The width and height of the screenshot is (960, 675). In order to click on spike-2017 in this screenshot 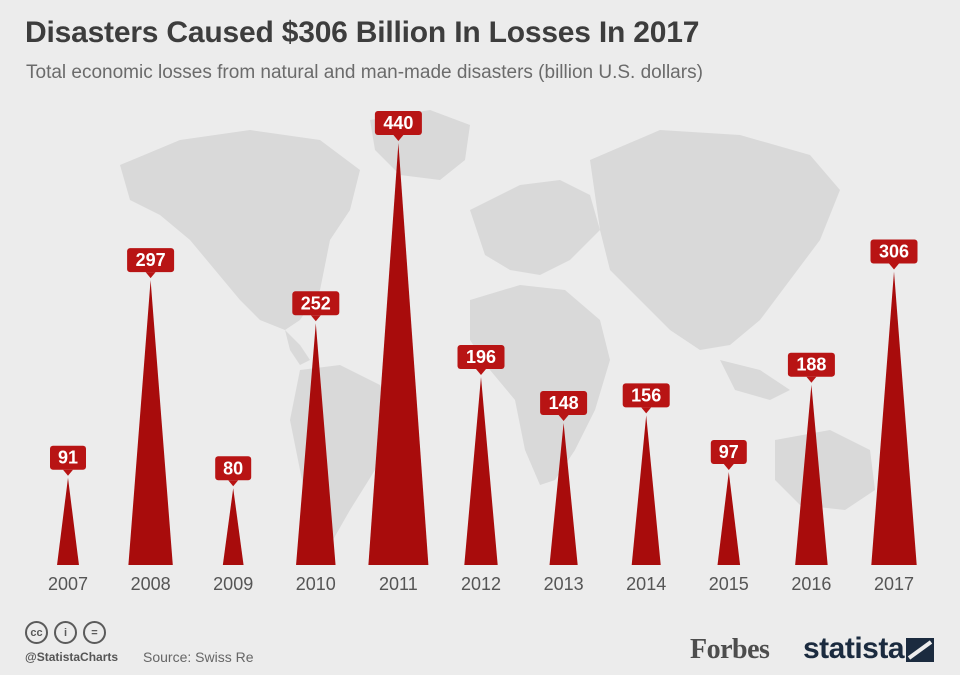, I will do `click(894, 418)`.